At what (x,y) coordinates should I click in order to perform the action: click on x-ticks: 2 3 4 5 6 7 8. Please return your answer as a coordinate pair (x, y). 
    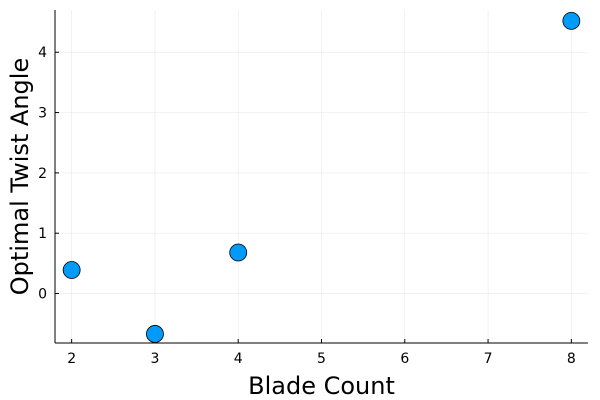
    Looking at the image, I should click on (321, 353).